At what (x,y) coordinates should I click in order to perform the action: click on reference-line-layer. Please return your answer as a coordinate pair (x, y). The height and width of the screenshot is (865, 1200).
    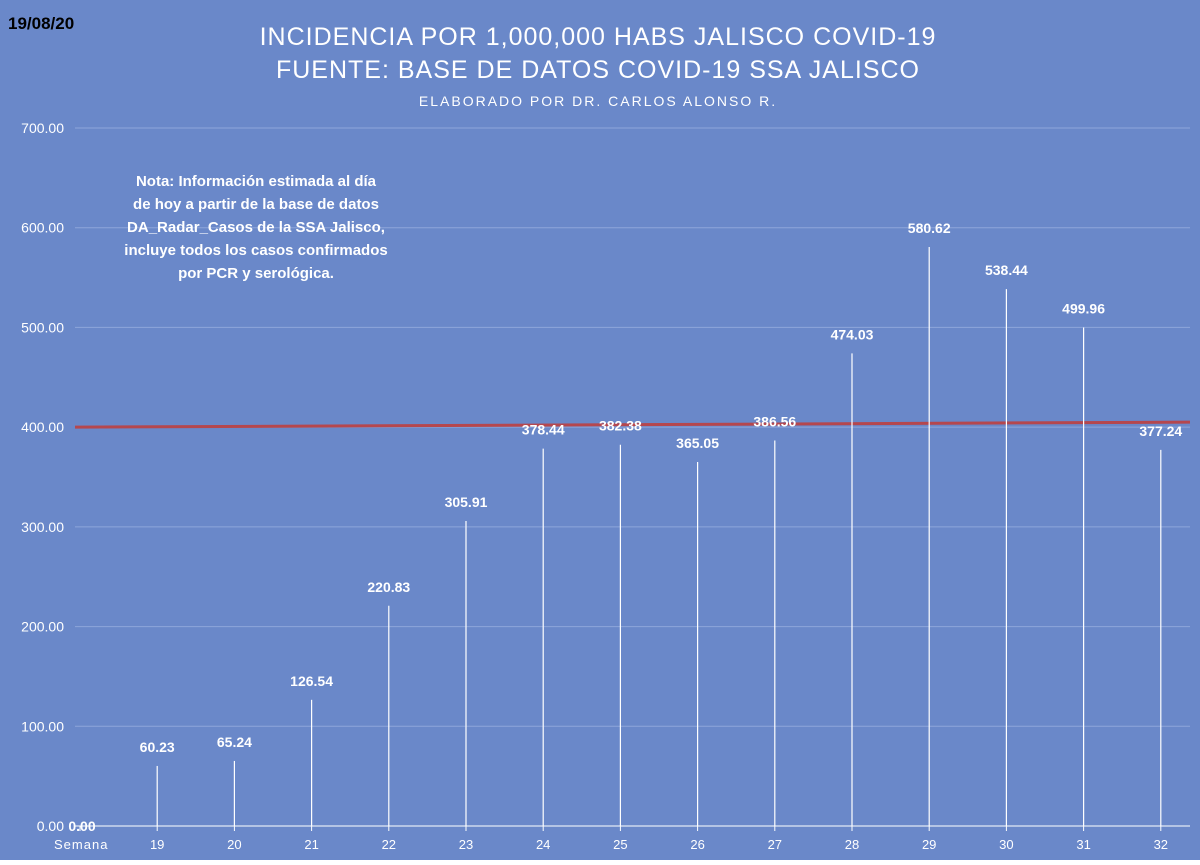
    Looking at the image, I should click on (632, 424).